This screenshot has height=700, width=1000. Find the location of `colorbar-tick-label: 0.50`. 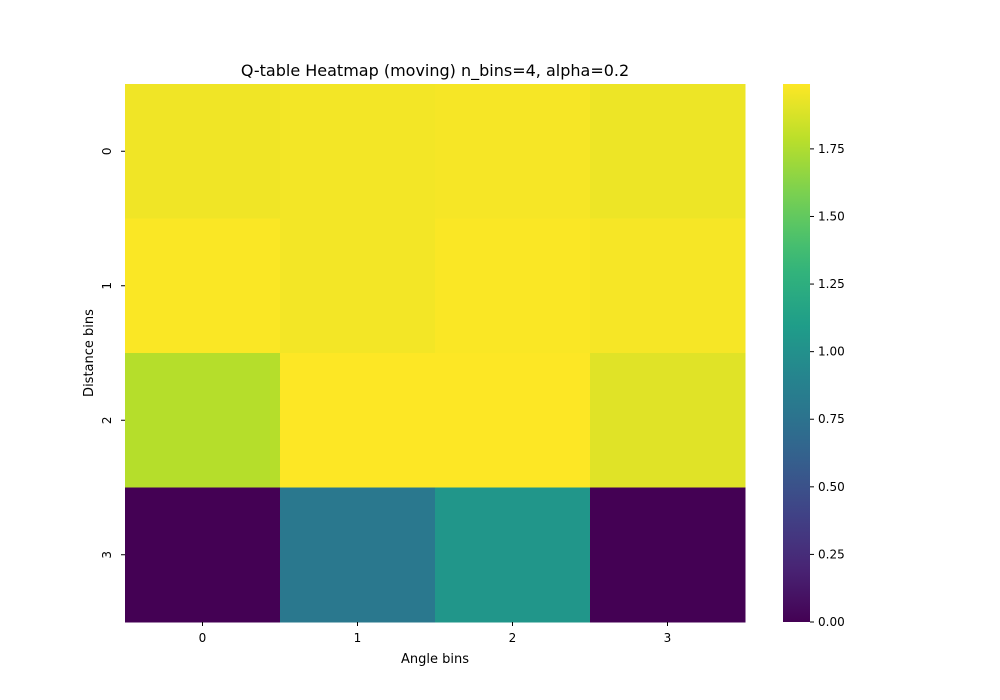

colorbar-tick-label: 0.50 is located at coordinates (831, 487).